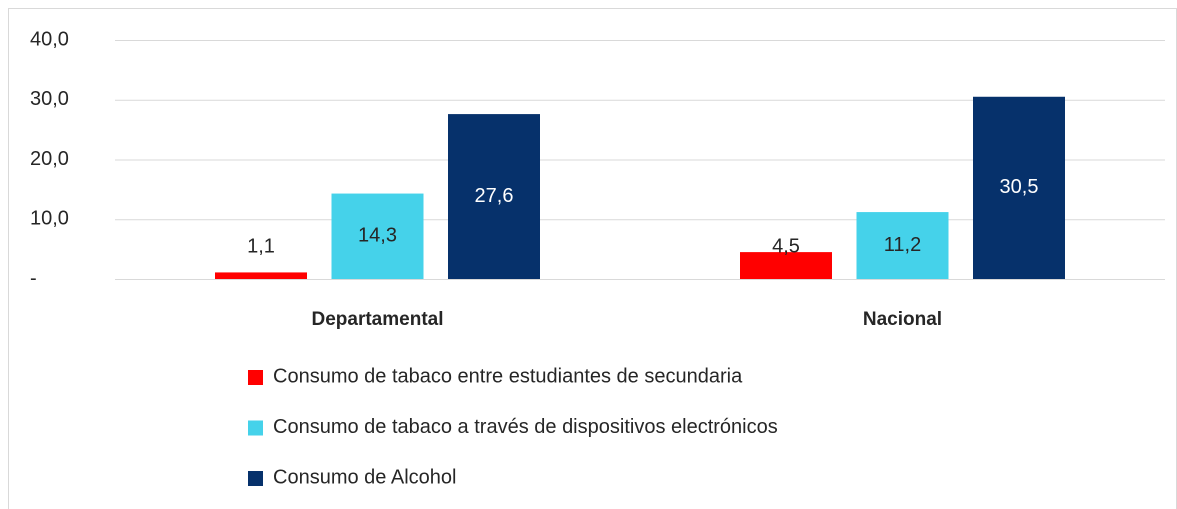 Image resolution: width=1177 pixels, height=509 pixels. I want to click on value-label: 27,6, so click(494, 196).